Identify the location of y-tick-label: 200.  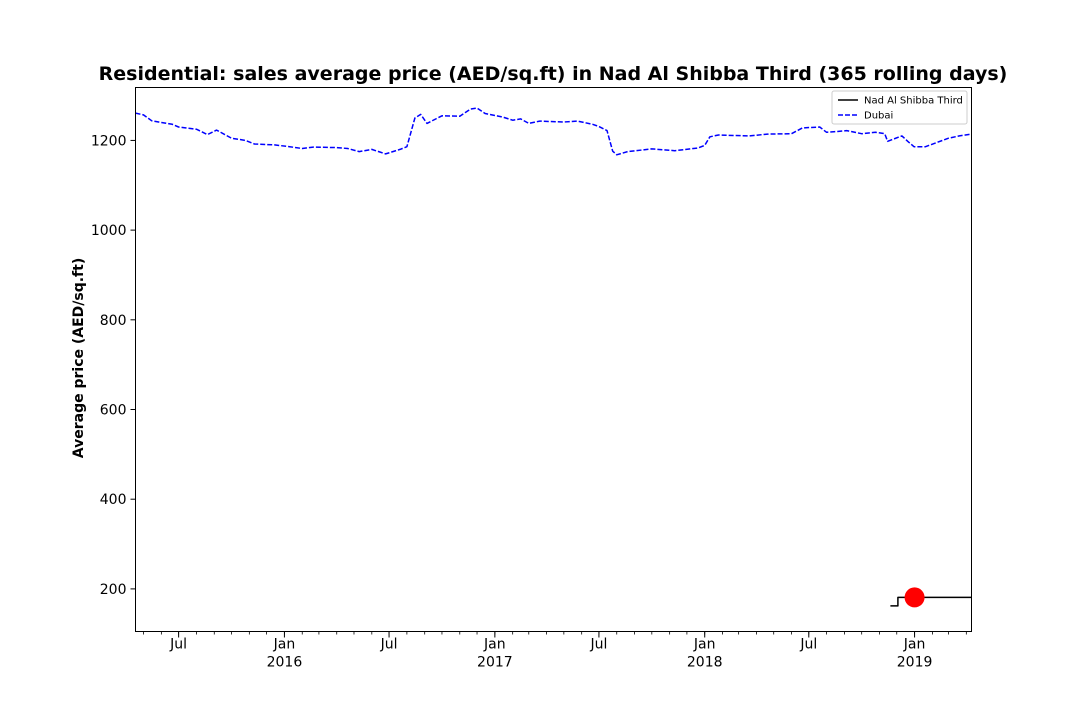
(113, 590).